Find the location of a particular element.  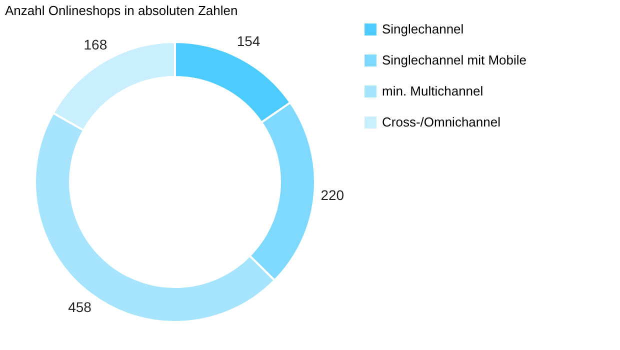

data-label: 458 is located at coordinates (80, 307).